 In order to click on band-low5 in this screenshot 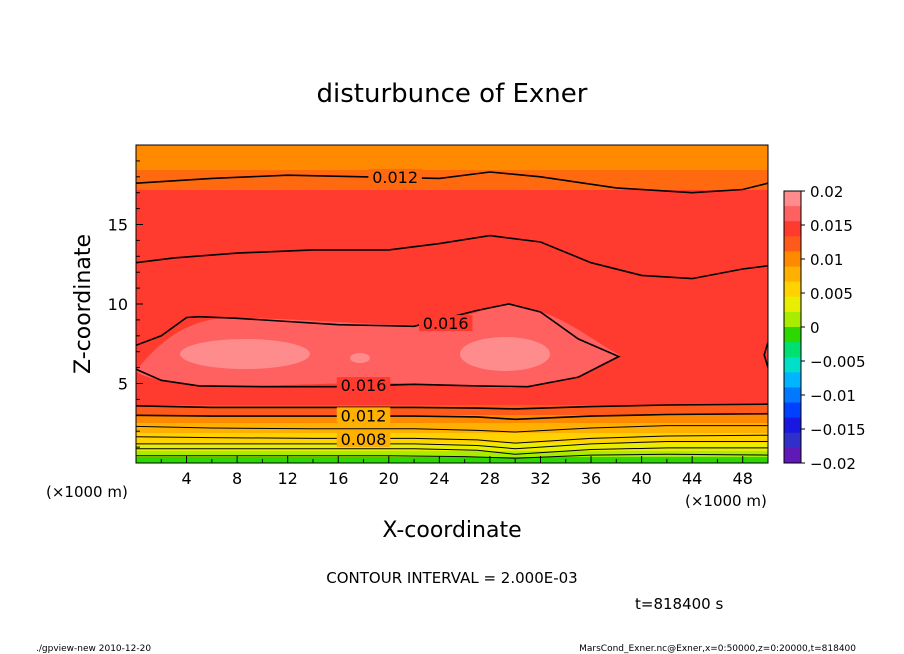, I will do `click(452, 447)`.